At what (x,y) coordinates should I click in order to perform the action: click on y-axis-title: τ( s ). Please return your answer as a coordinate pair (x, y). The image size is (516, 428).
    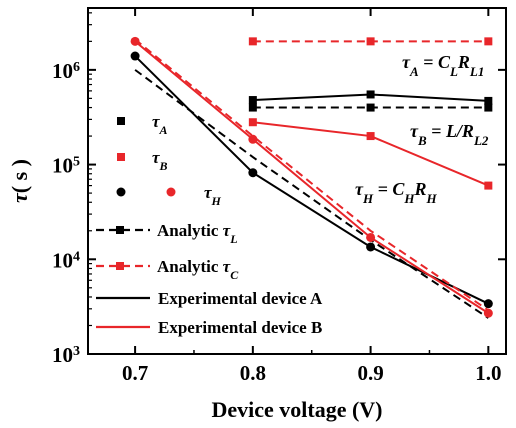
    Looking at the image, I should click on (19, 181).